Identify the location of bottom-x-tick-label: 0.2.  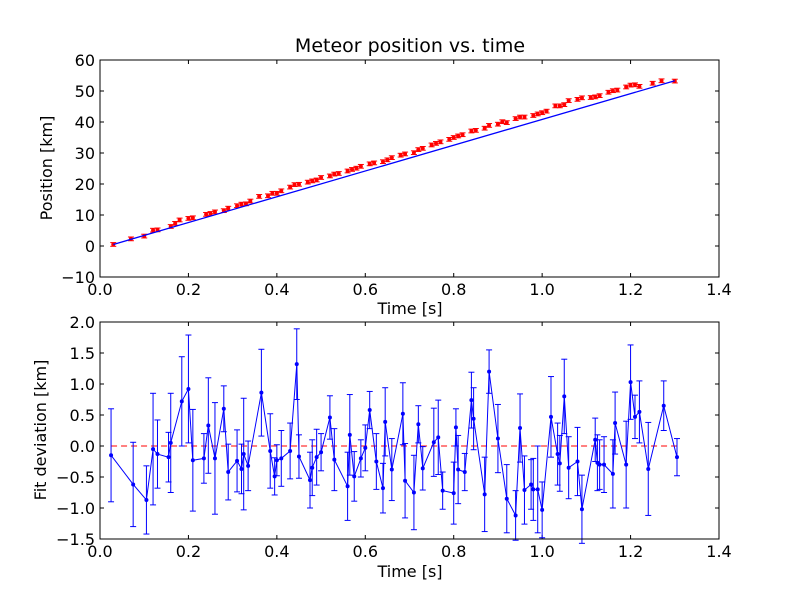
(188, 551).